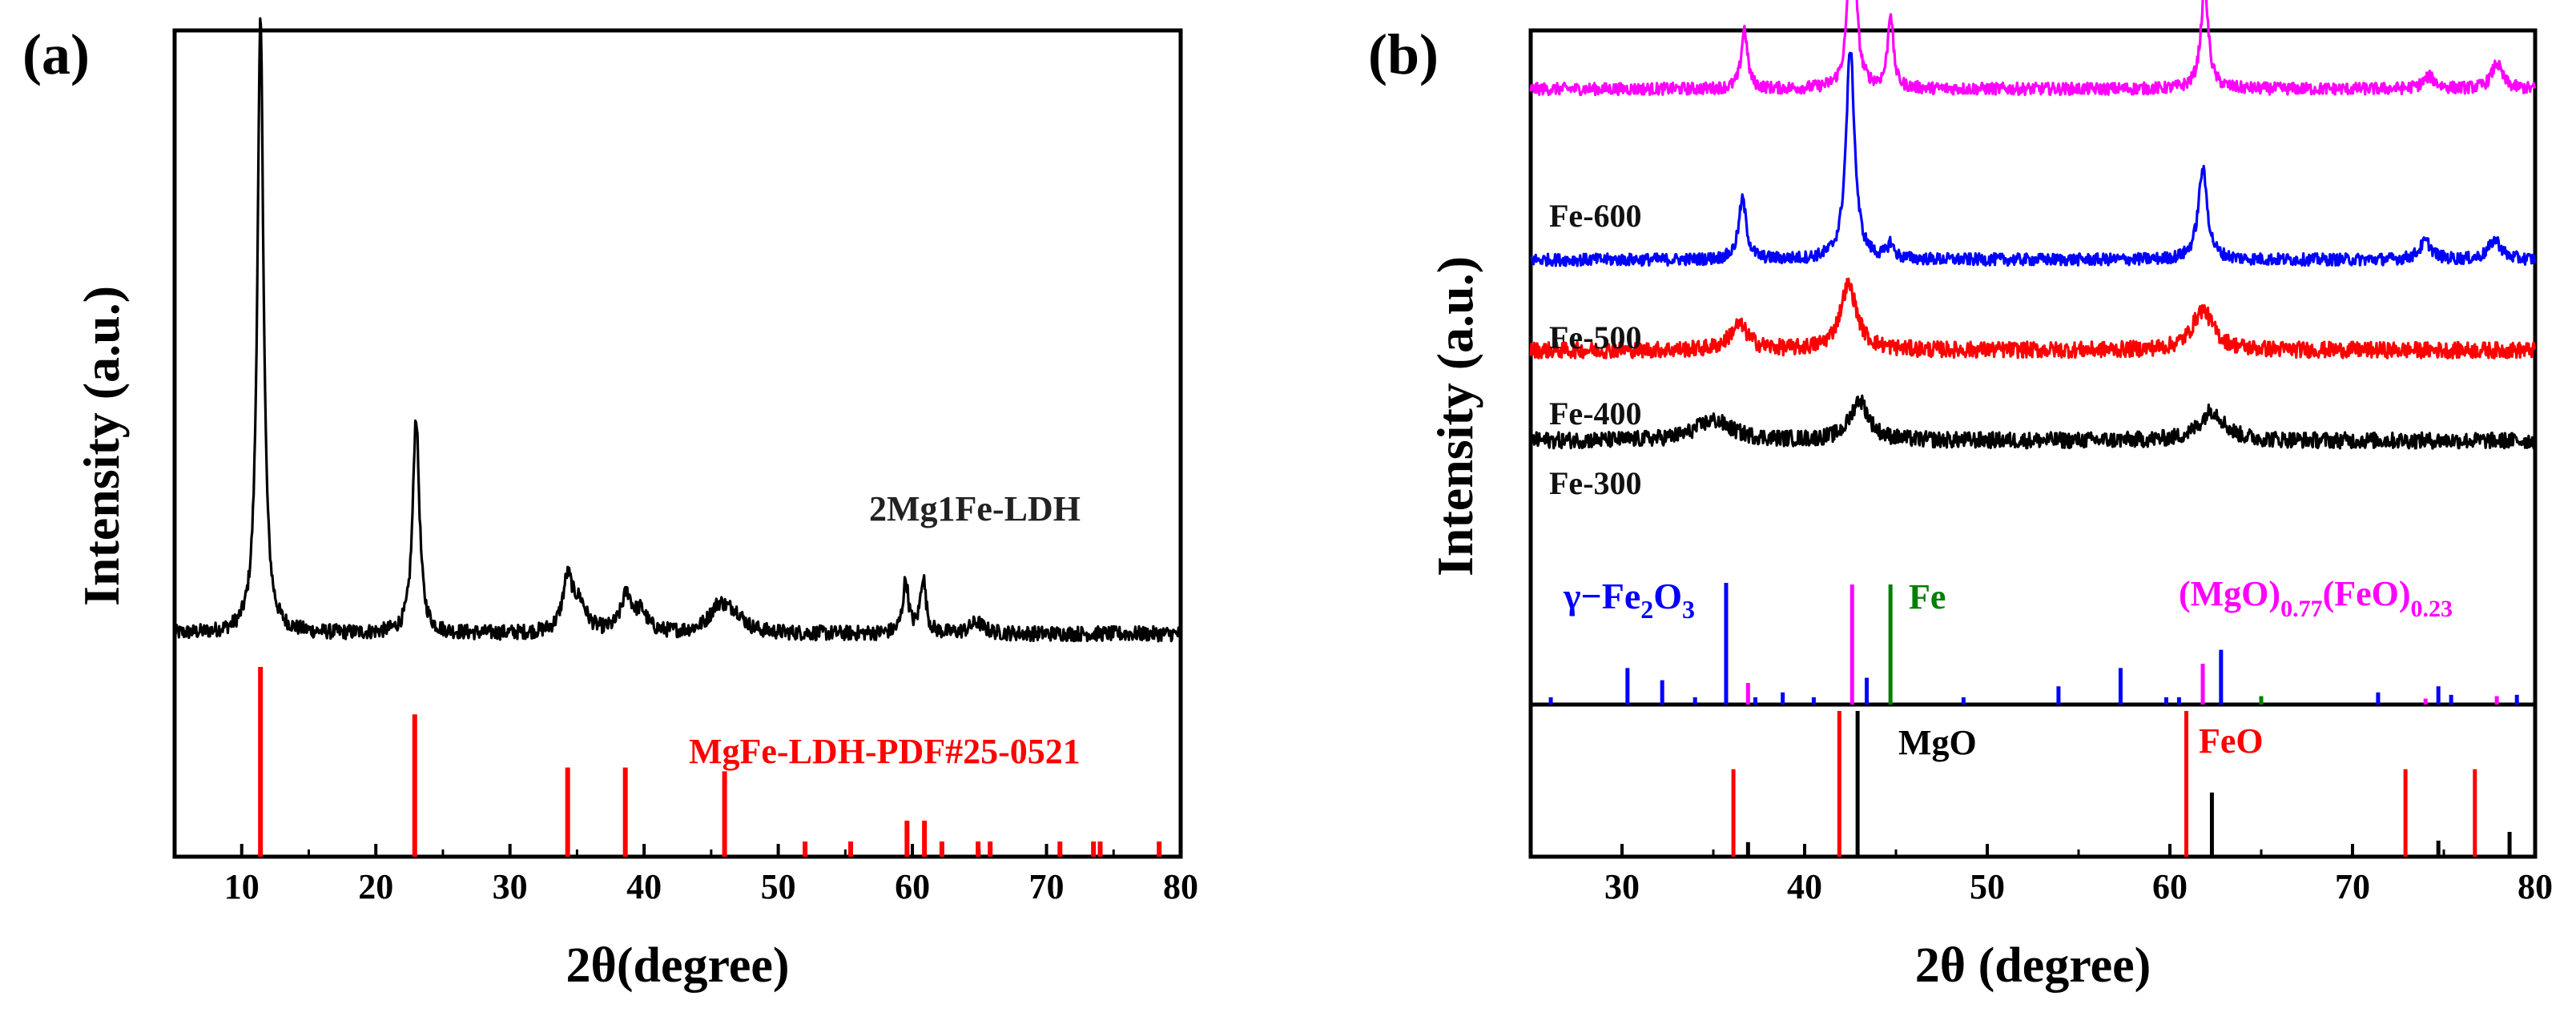 The width and height of the screenshot is (2576, 1012). Describe the element at coordinates (1181, 886) in the screenshot. I see `panel-a-tick-label-80: 80` at that location.